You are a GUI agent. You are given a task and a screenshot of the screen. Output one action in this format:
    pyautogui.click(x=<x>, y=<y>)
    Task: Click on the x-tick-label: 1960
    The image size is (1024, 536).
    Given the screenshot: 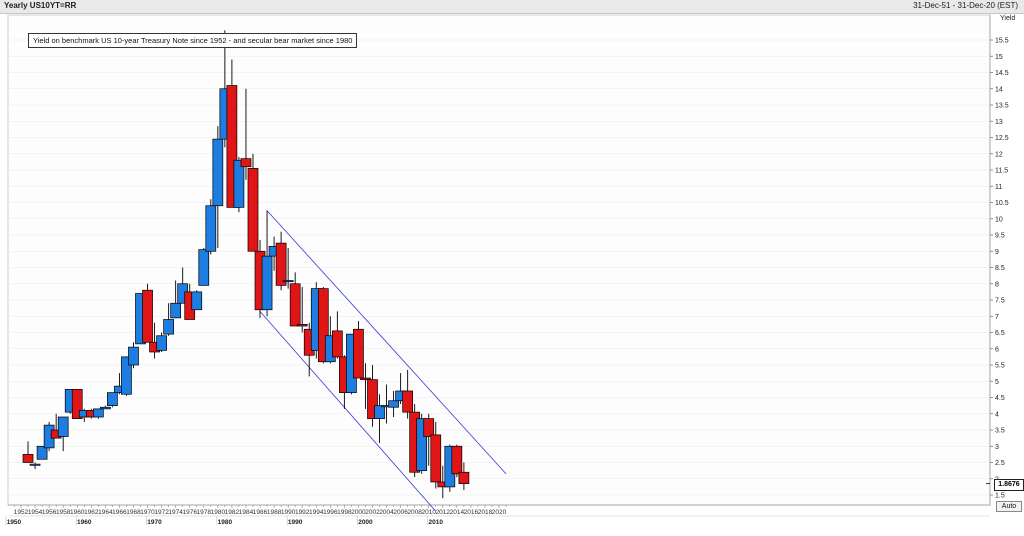 What is the action you would take?
    pyautogui.click(x=77, y=512)
    